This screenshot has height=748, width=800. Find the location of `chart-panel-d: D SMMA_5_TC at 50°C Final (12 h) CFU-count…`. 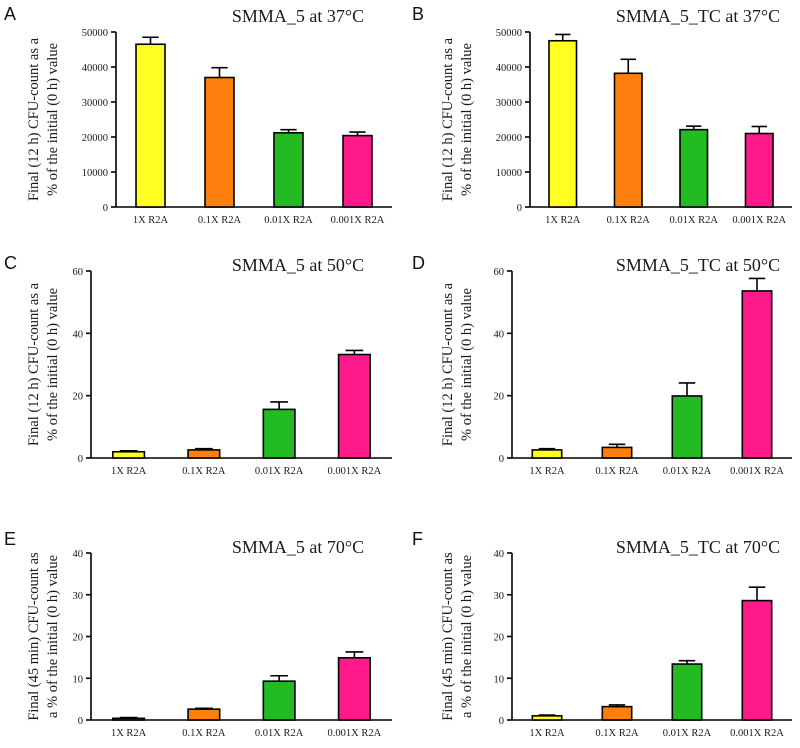

chart-panel-d: D SMMA_5_TC at 50°C Final (12 h) CFU-count… is located at coordinates (602, 365).